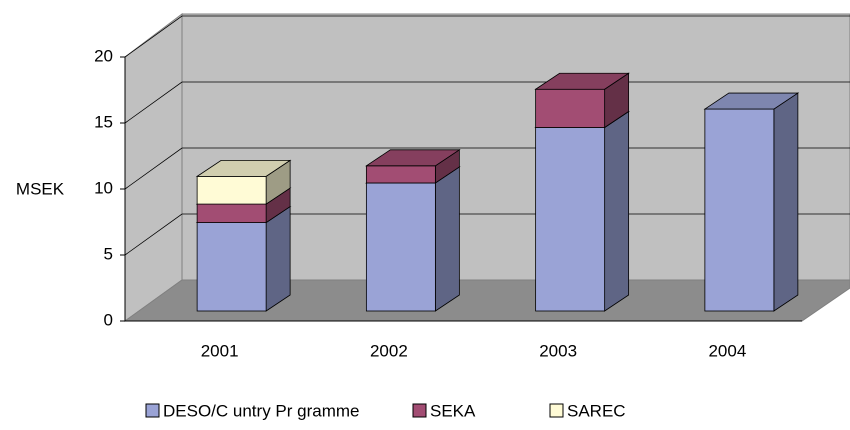 Image resolution: width=850 pixels, height=430 pixels. What do you see at coordinates (487, 36) in the screenshot?
I see `grid-line` at bounding box center [487, 36].